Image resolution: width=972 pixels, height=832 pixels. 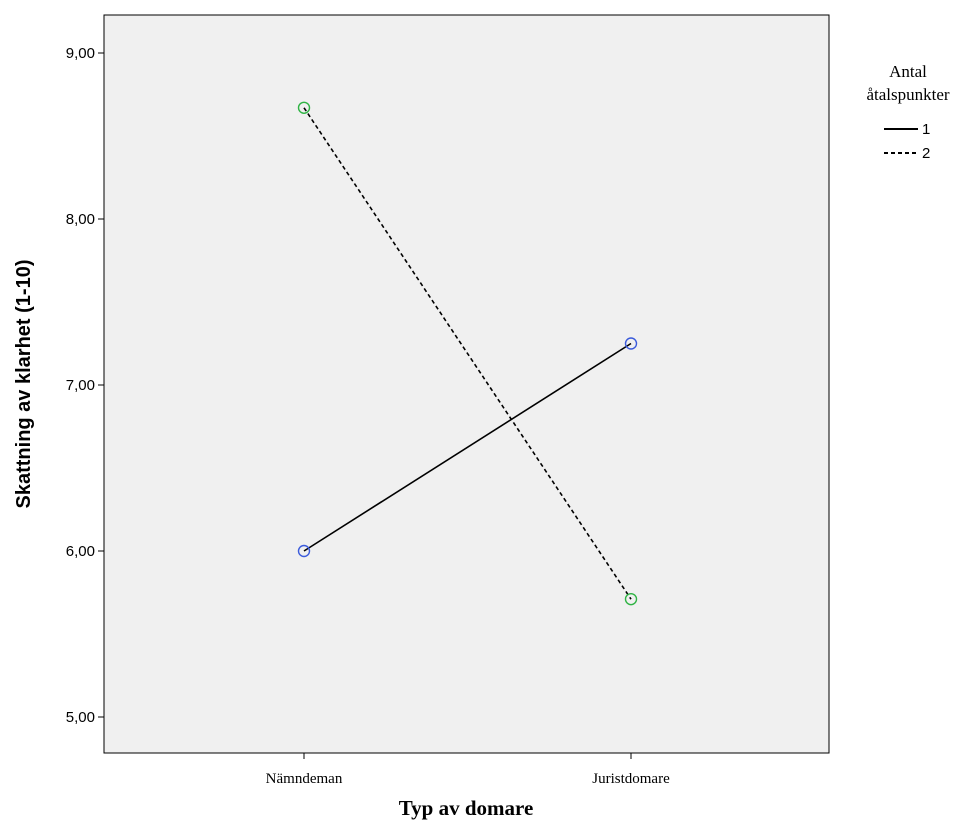 I want to click on legend-label-2: 2, so click(x=926, y=153).